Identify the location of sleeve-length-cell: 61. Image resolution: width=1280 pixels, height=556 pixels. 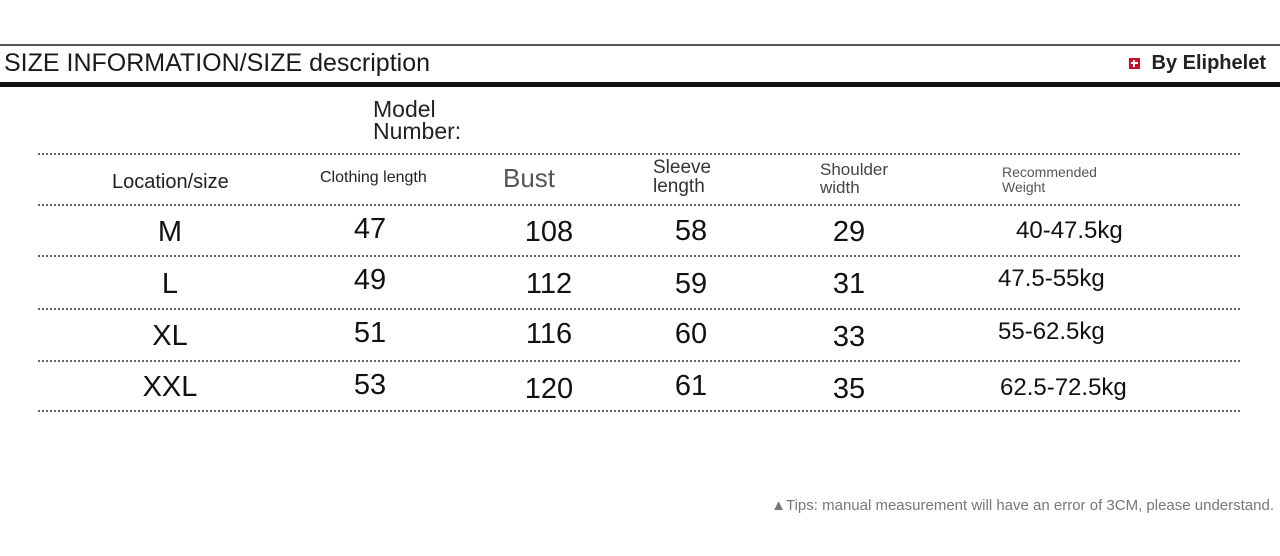
(691, 386).